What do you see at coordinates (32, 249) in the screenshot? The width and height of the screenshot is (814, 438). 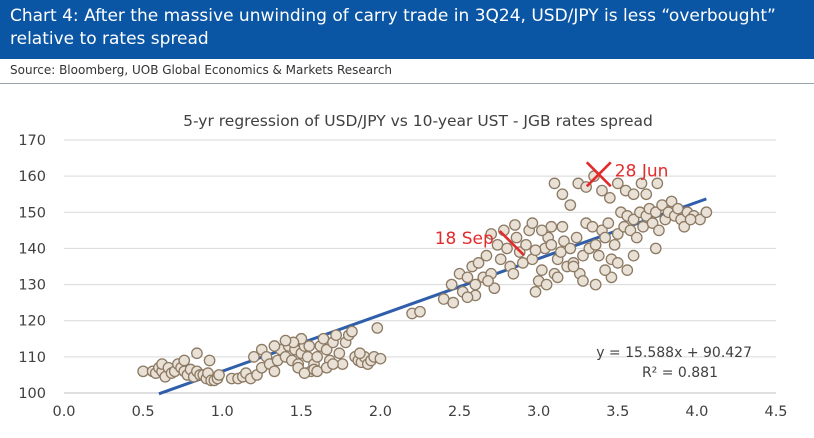 I see `y-tick-label: 140` at bounding box center [32, 249].